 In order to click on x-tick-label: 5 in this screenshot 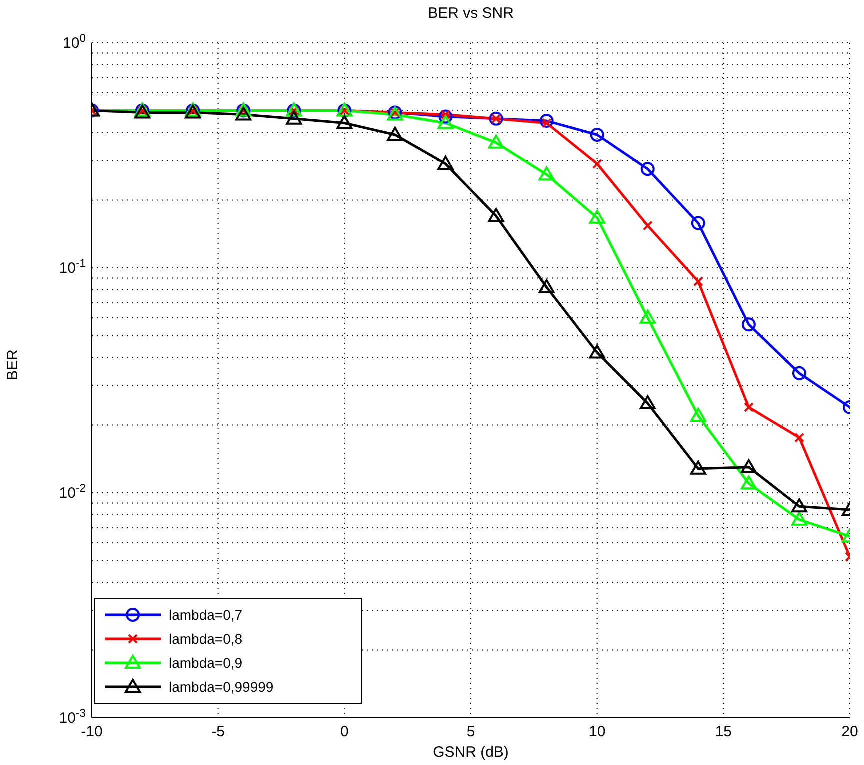, I will do `click(471, 732)`.